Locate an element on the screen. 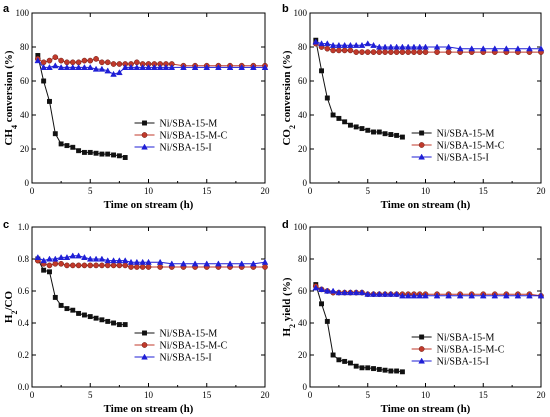  x-tick-label: 10 is located at coordinates (426, 395).